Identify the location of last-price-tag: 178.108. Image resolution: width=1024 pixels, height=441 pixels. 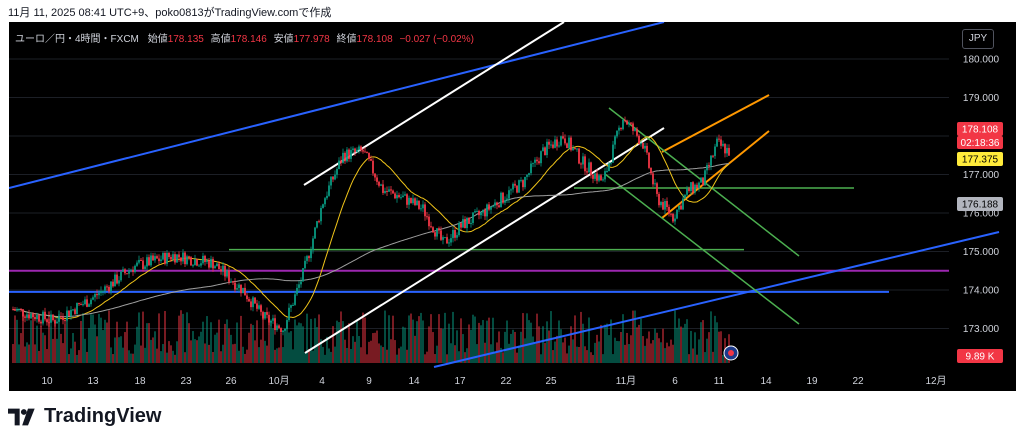
(980, 130).